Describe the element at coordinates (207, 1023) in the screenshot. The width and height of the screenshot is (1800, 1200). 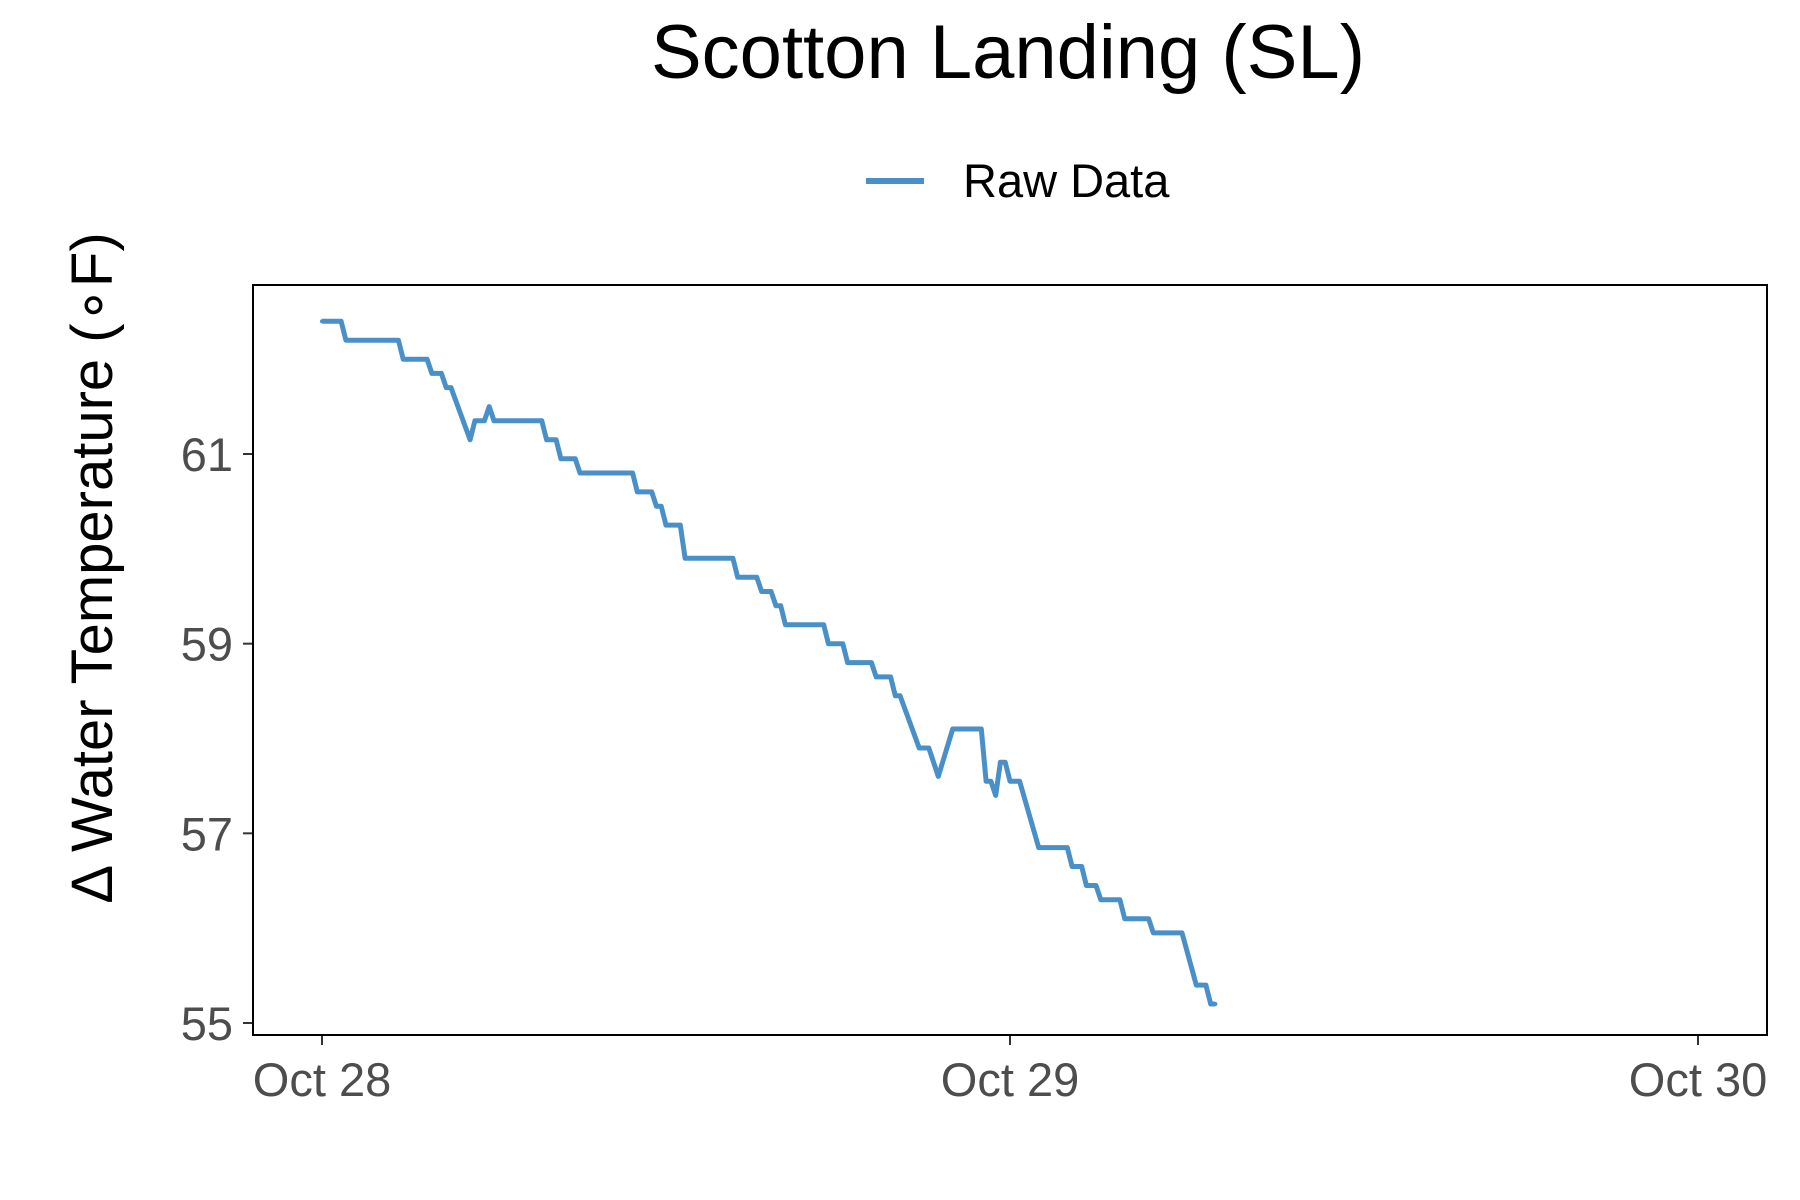
I see `y-tick-label: 55` at that location.